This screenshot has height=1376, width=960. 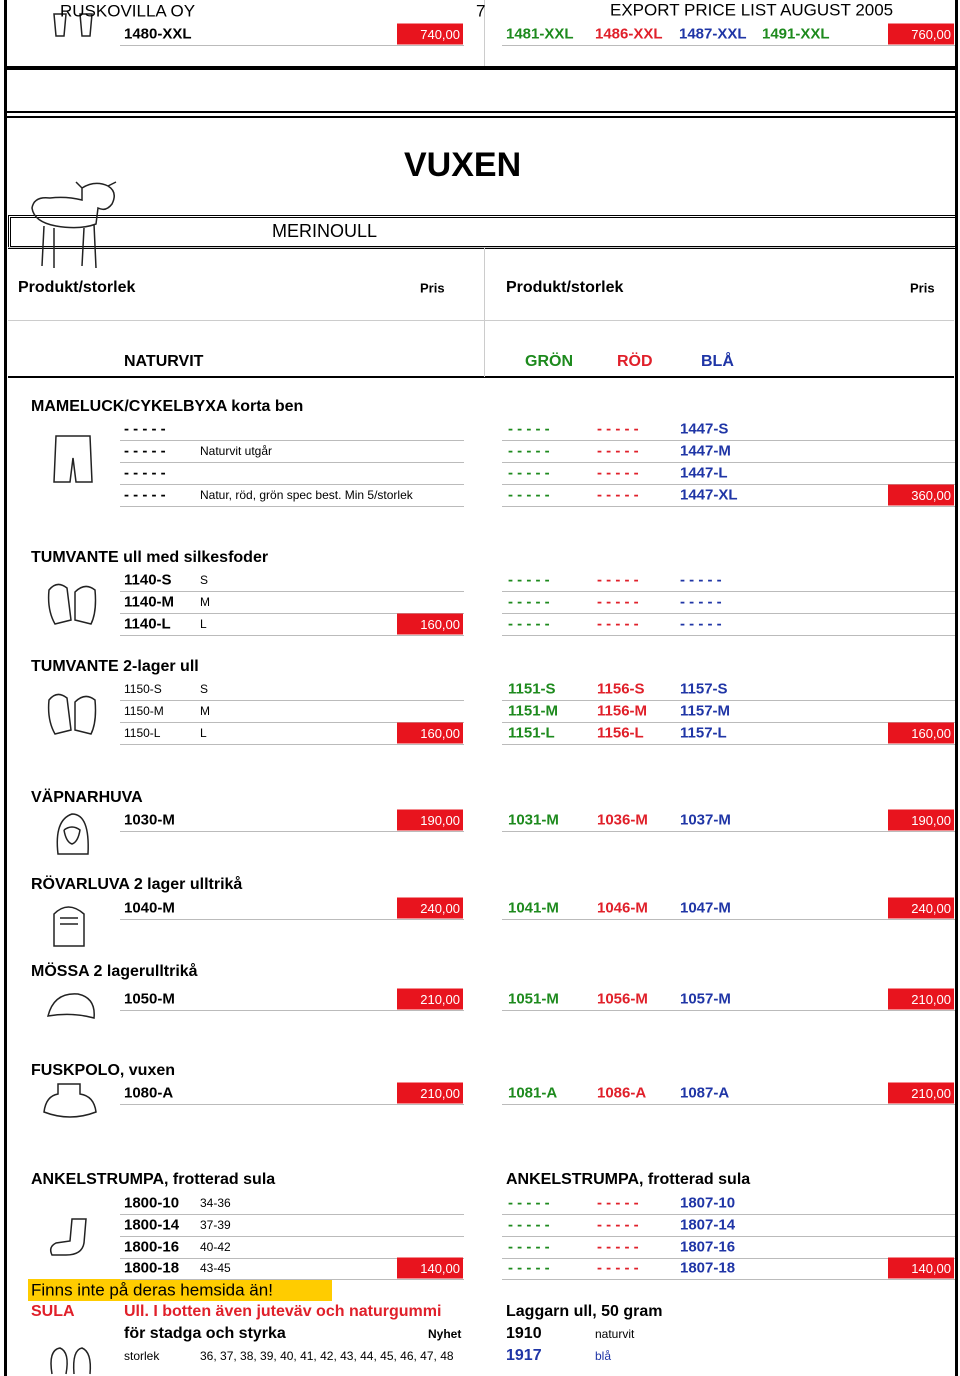 What do you see at coordinates (752, 10) in the screenshot?
I see `list-title: EXPORT PRICE LIST AUGUST 2005` at bounding box center [752, 10].